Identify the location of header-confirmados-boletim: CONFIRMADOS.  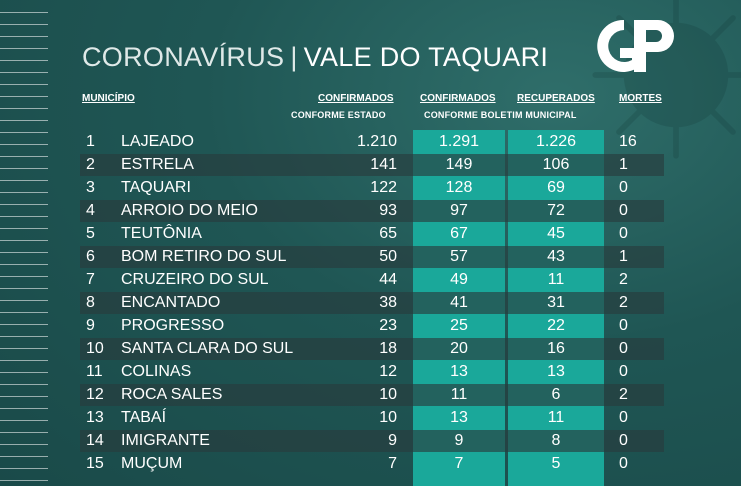
(458, 98).